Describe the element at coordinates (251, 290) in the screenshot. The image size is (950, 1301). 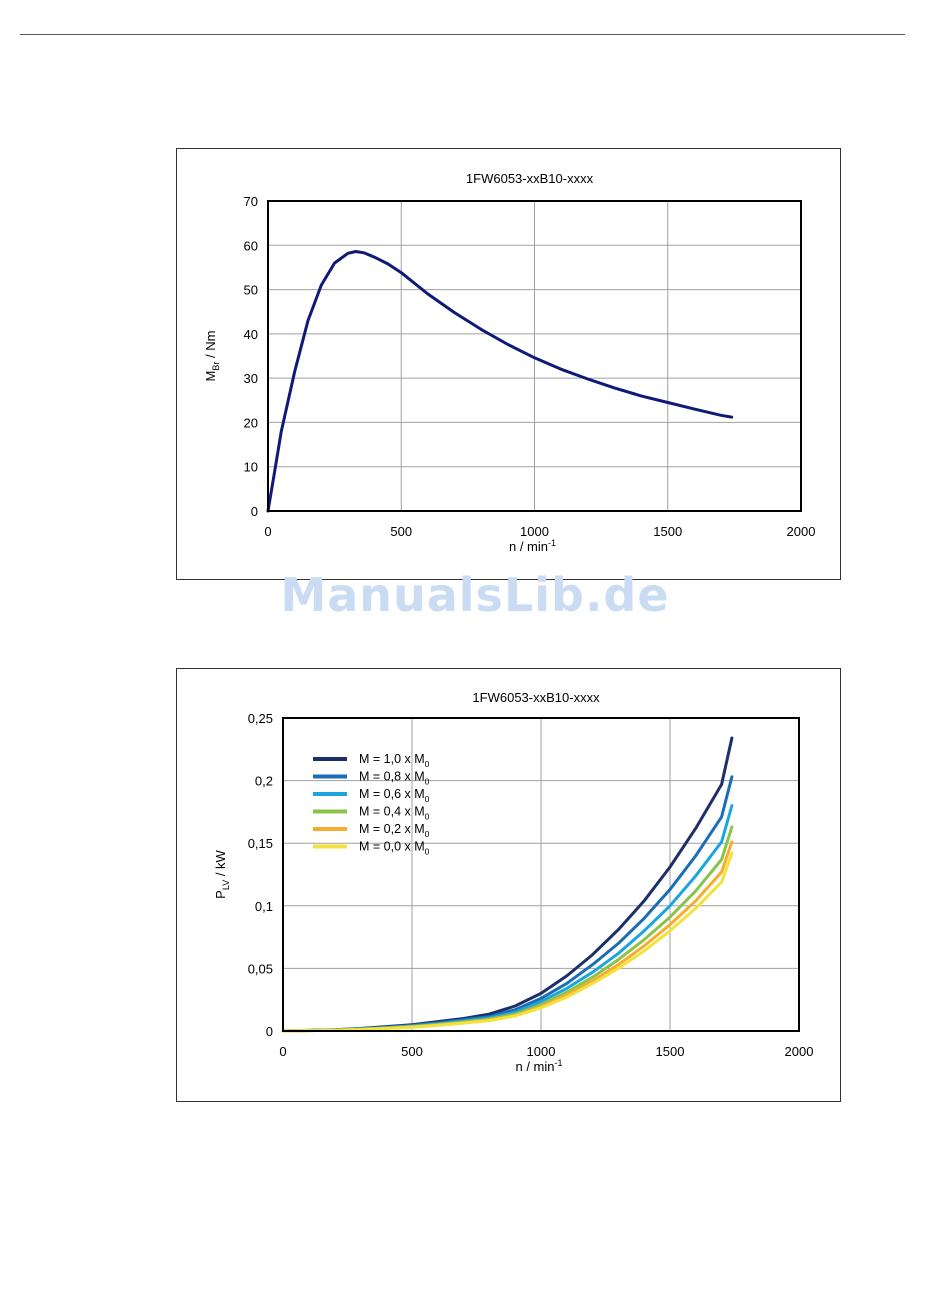
I see `y-tick-label: 50` at that location.